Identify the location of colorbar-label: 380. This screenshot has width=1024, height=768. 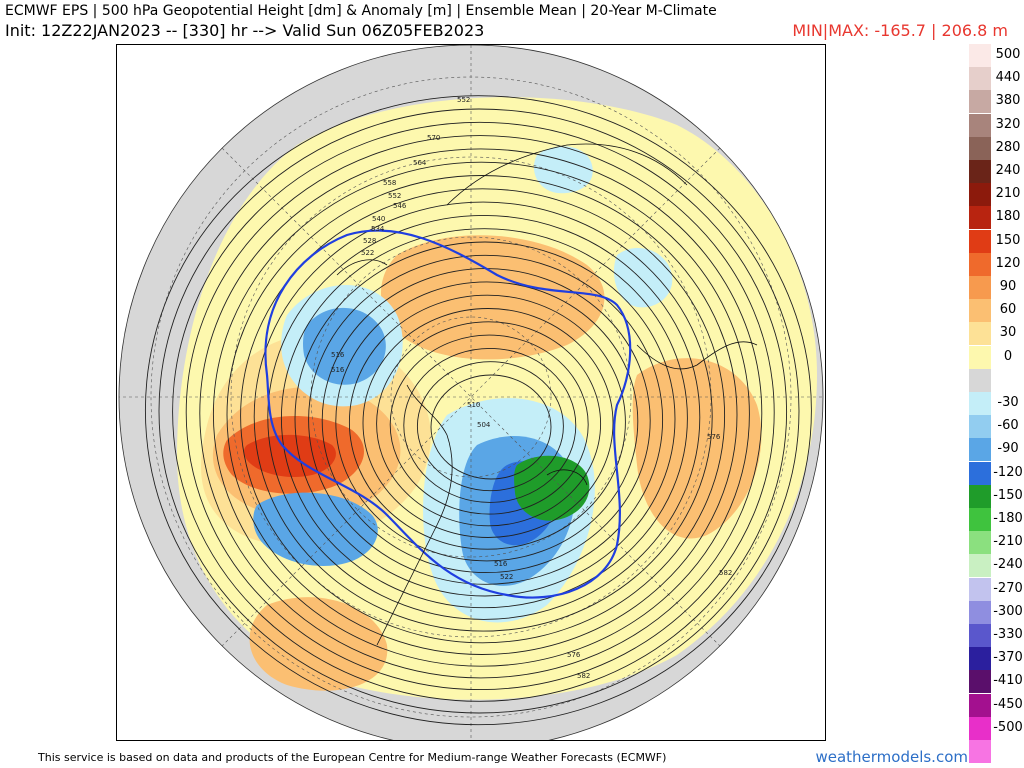
(1008, 101).